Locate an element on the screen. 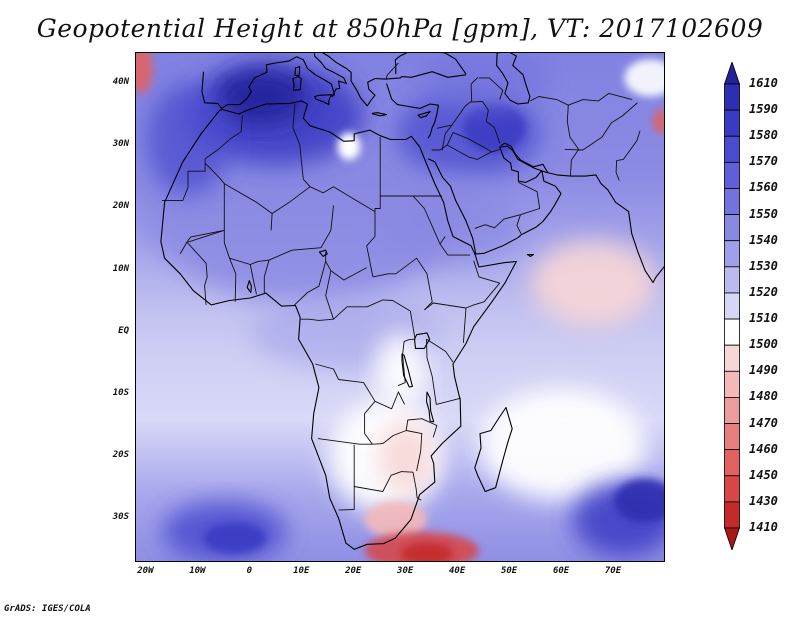  colorbar-arrow-bottom is located at coordinates (732, 538).